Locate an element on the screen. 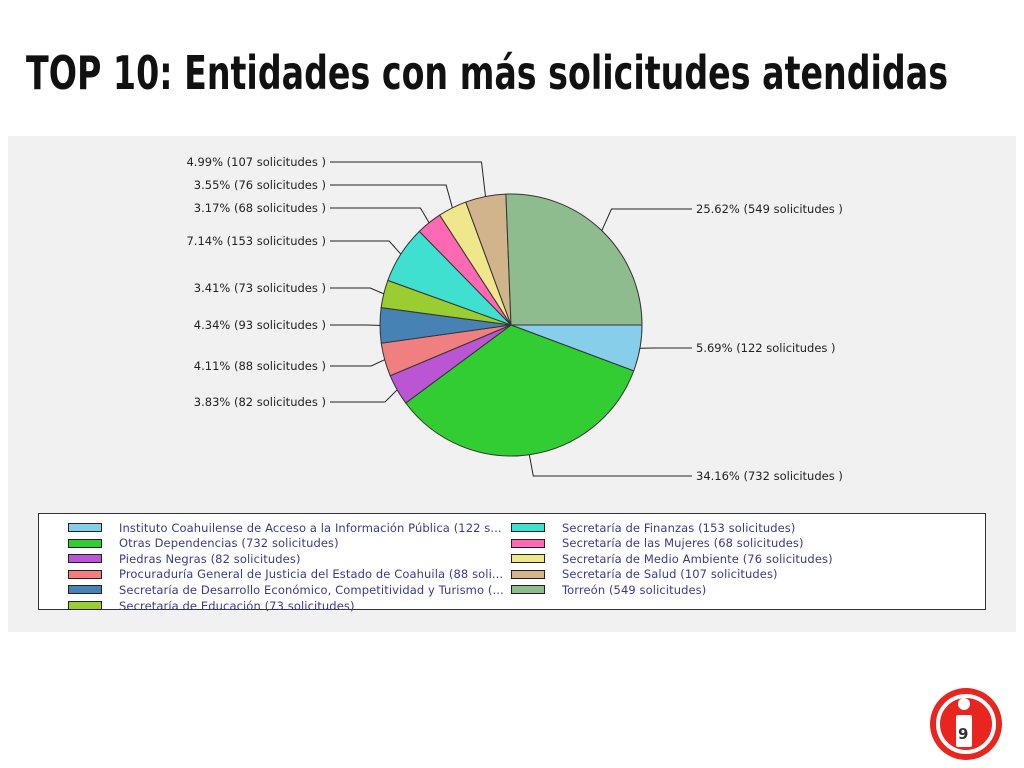  slice-data-label: 4.11% (88 solicitudes ) is located at coordinates (260, 366).